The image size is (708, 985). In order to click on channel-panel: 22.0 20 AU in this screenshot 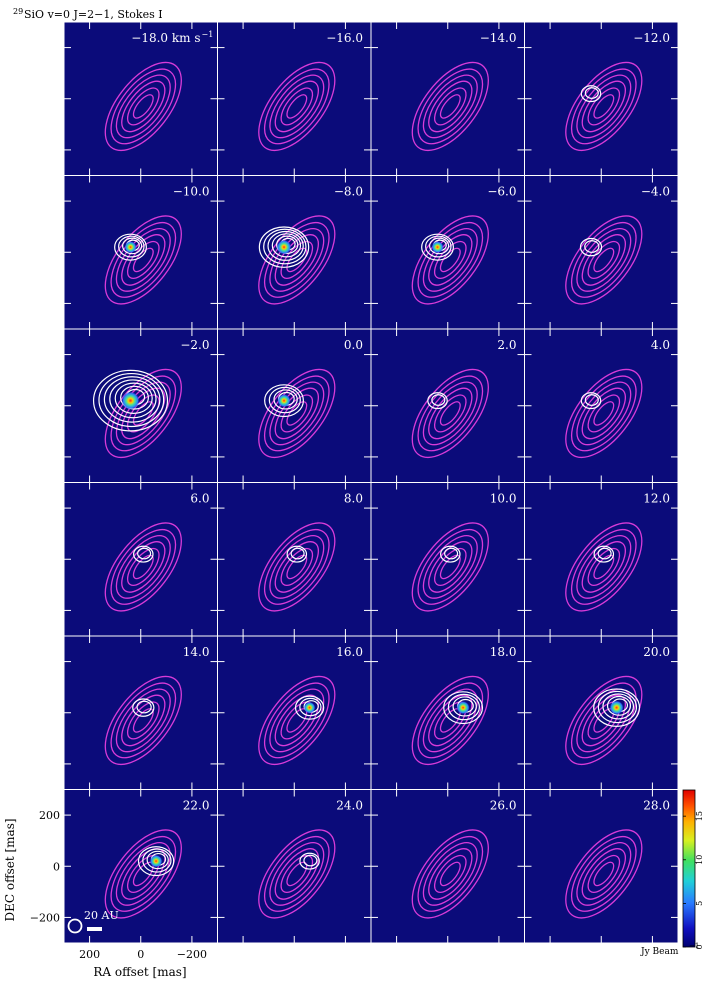, I will do `click(140, 866)`.